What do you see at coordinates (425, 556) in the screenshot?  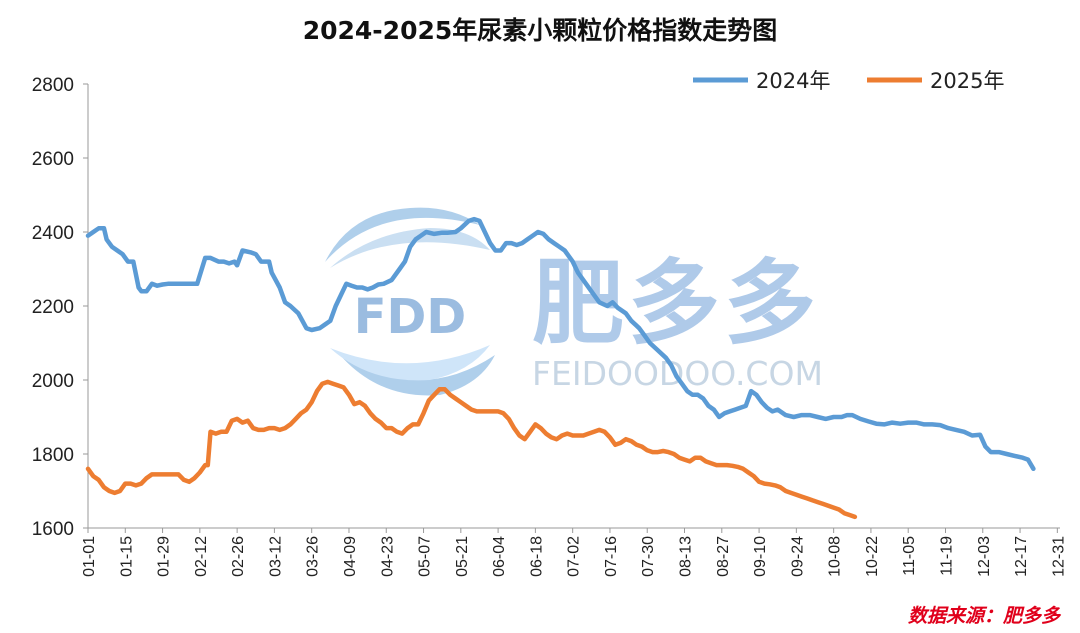 I see `x-tick-label: 05-07` at bounding box center [425, 556].